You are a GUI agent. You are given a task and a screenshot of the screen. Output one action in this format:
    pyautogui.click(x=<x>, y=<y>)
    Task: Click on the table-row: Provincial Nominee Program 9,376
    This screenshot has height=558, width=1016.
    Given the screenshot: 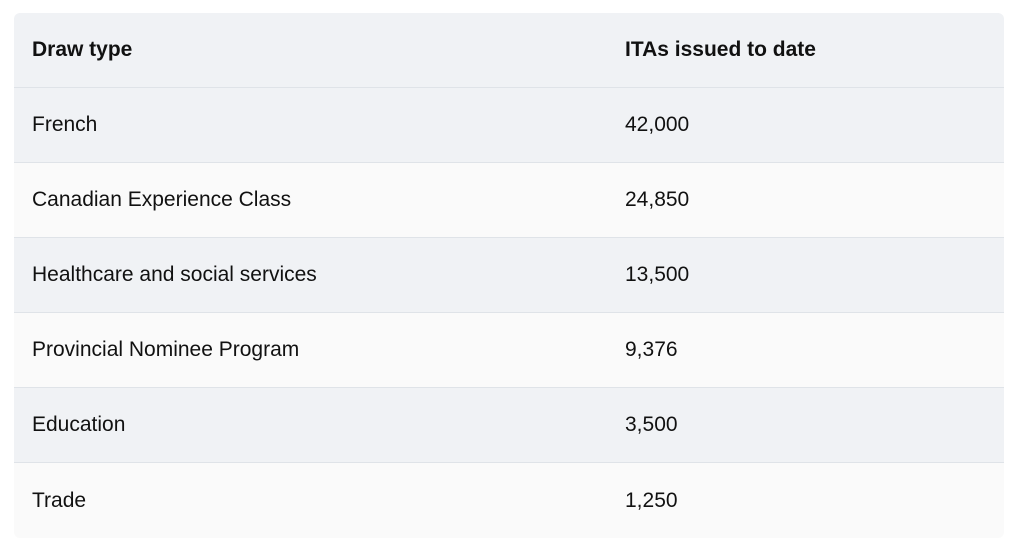 What is the action you would take?
    pyautogui.click(x=509, y=350)
    